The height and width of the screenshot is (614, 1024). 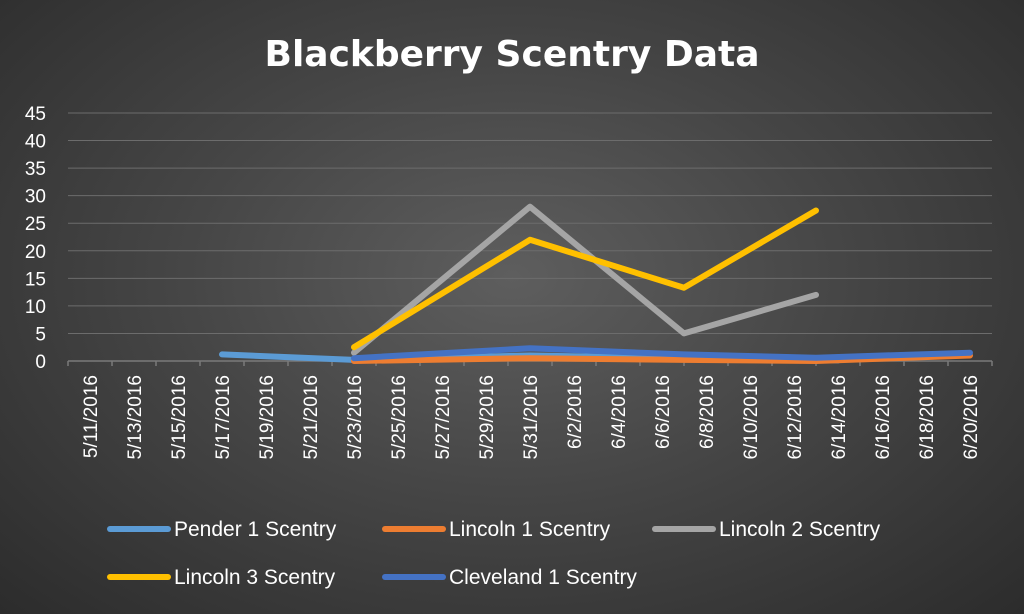 What do you see at coordinates (795, 417) in the screenshot?
I see `x-tick-label: 6/12/2016` at bounding box center [795, 417].